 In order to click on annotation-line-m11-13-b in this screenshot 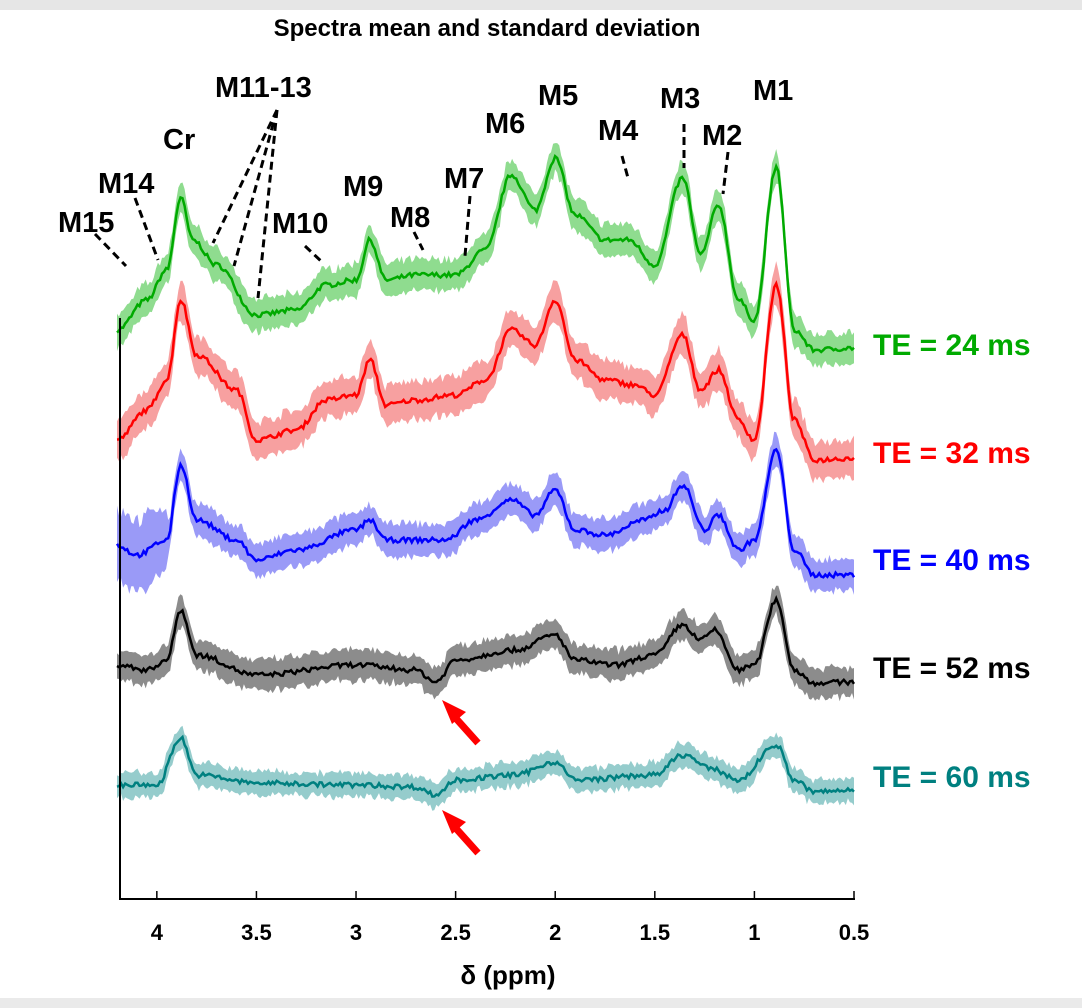, I will do `click(255, 188)`.